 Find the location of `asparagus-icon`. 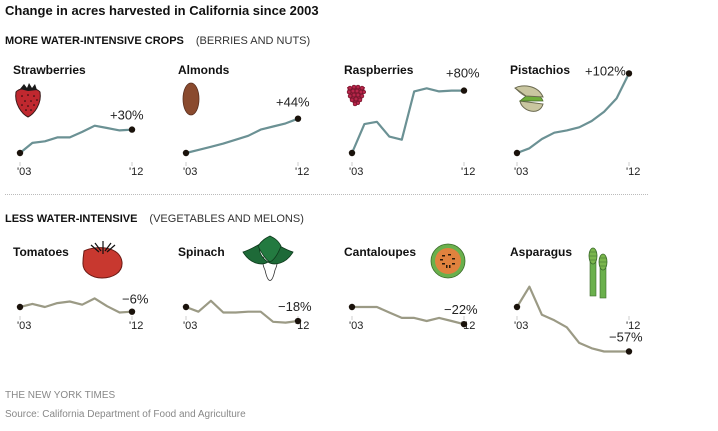

asparagus-icon is located at coordinates (598, 273).